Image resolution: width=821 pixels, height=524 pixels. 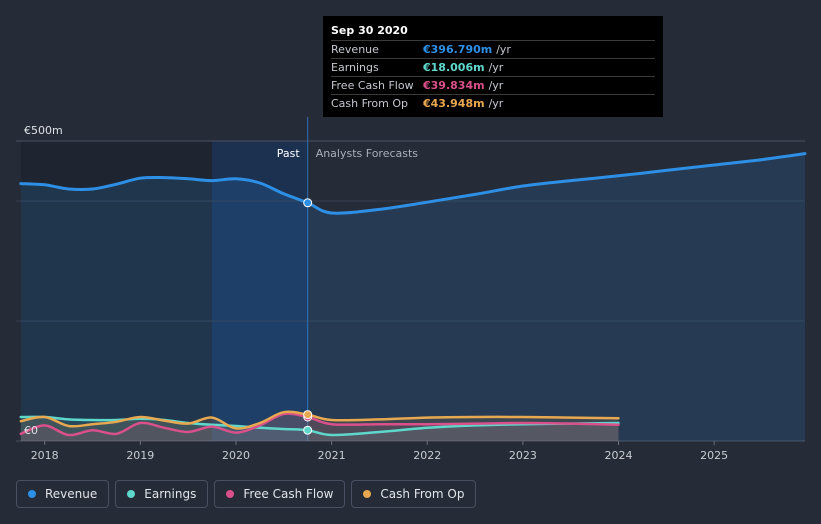 I want to click on tooltip-label: Cash From Op, so click(x=370, y=103).